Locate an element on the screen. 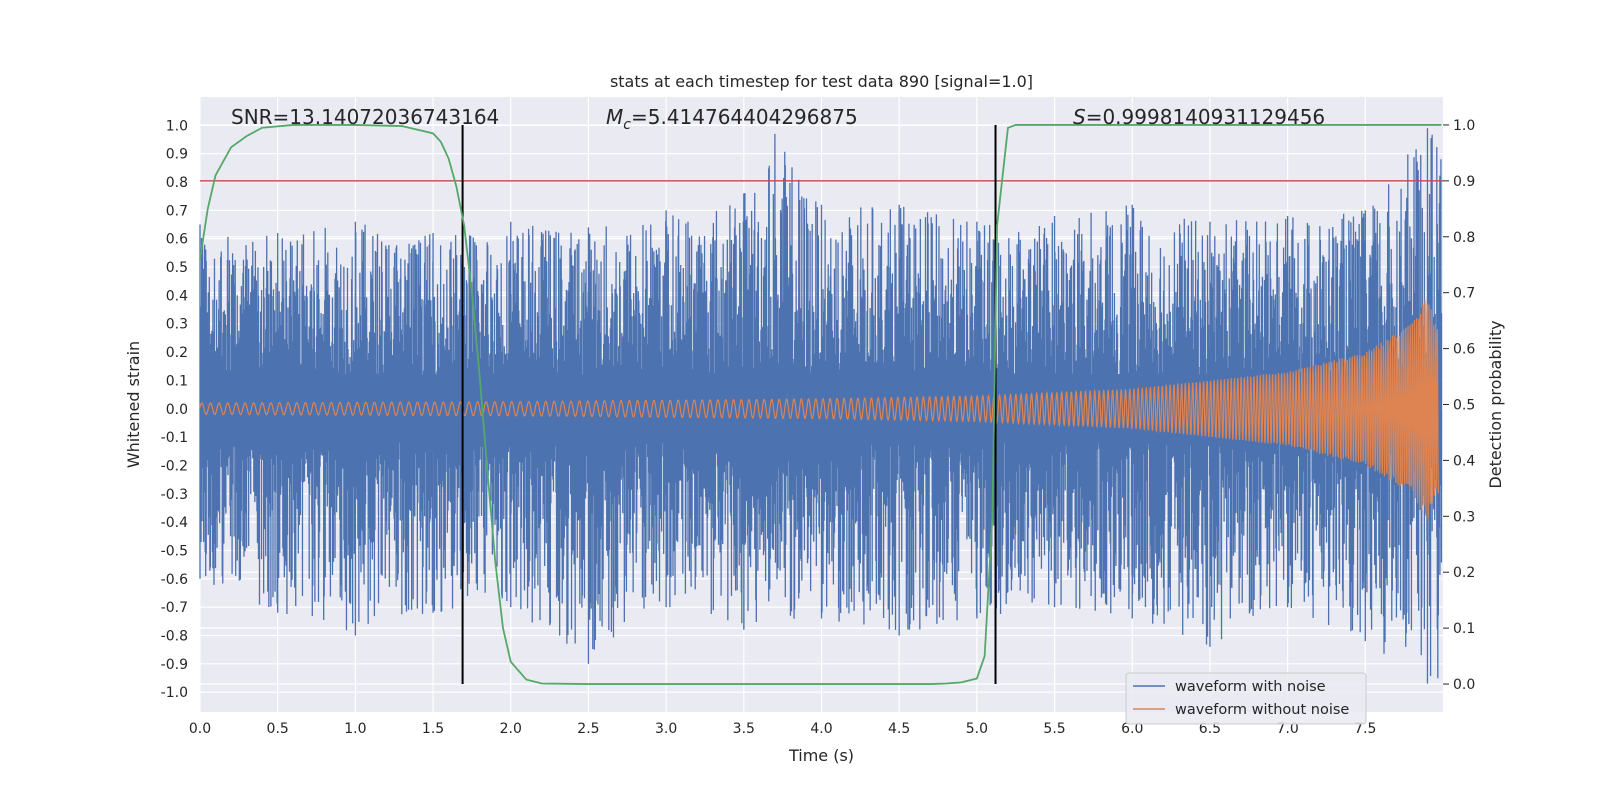  y-tick-label-left: 0.7 is located at coordinates (177, 211).